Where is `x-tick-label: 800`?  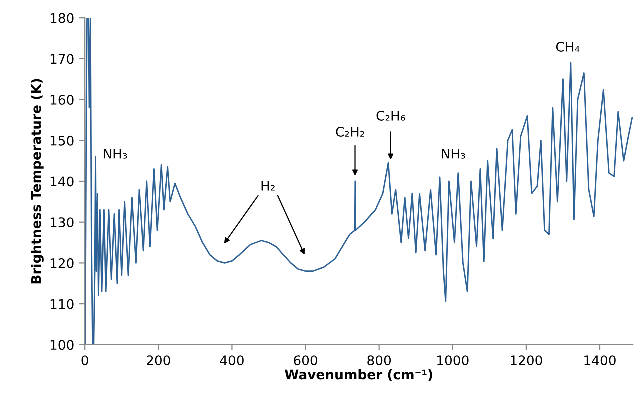 x-tick-label: 800 is located at coordinates (380, 361).